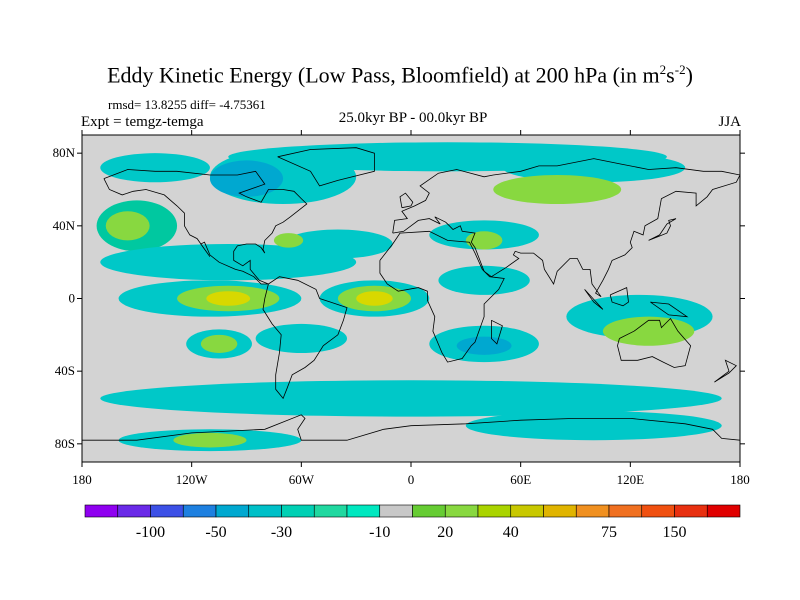 This screenshot has height=600, width=800. I want to click on colorbar-label-2: -30, so click(281, 532).